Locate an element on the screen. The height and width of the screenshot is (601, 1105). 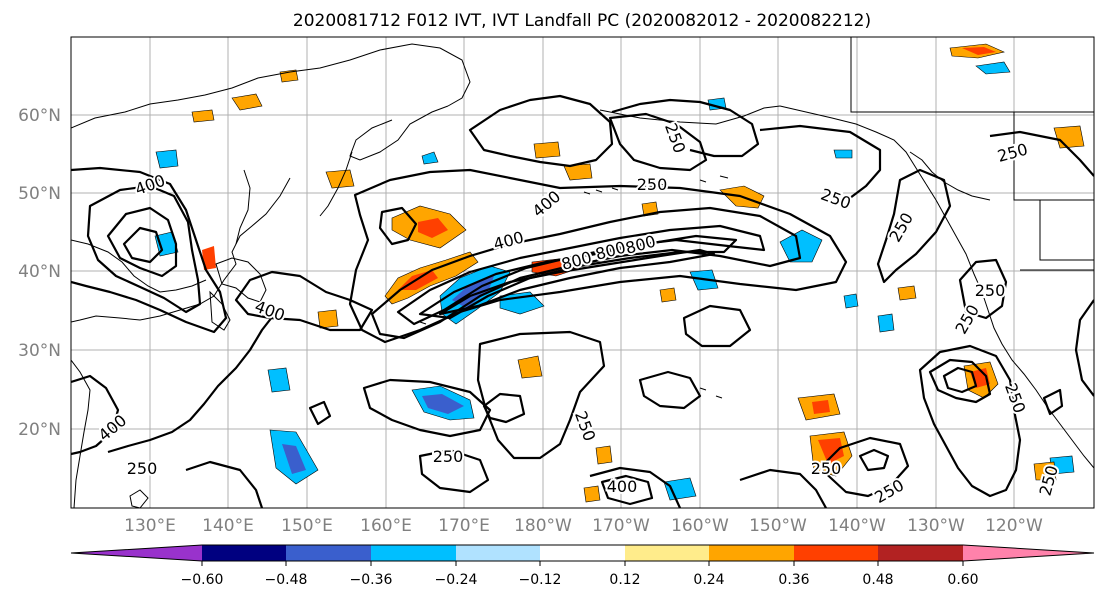
lon-label: 170°W is located at coordinates (621, 526).